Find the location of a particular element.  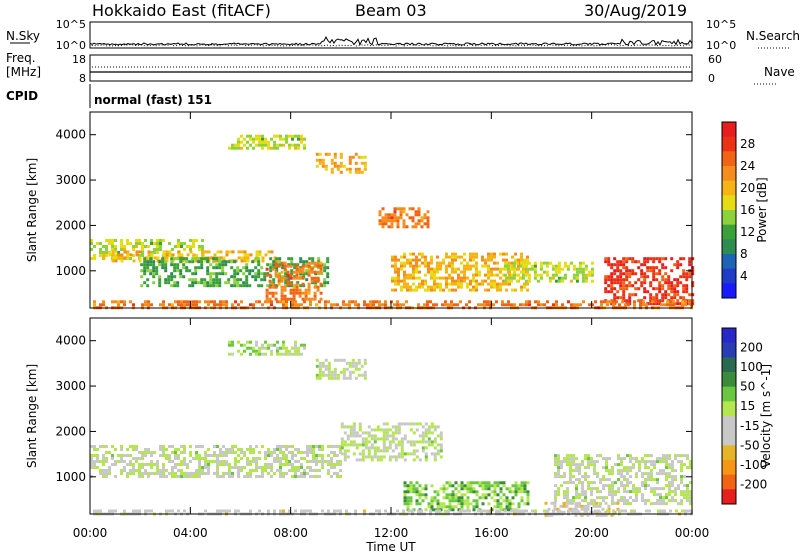

x-tick-label: 00:00 is located at coordinates (90, 533).